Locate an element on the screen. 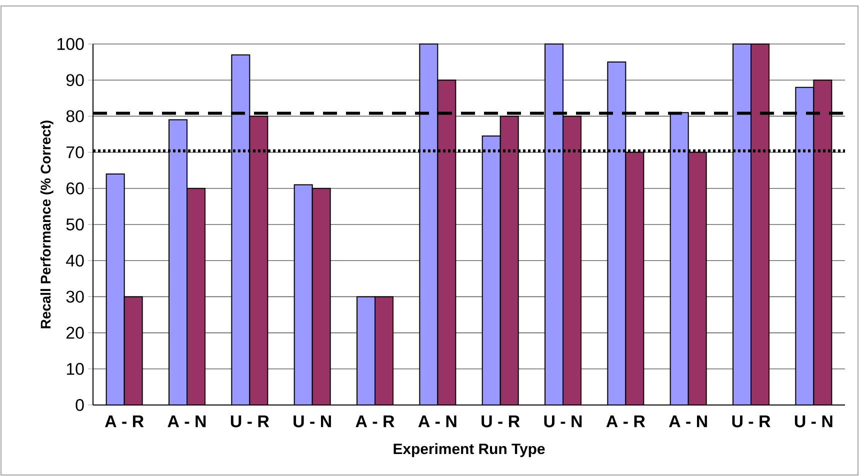 This screenshot has width=859, height=476. y-tick-label: 90 is located at coordinates (75, 80).